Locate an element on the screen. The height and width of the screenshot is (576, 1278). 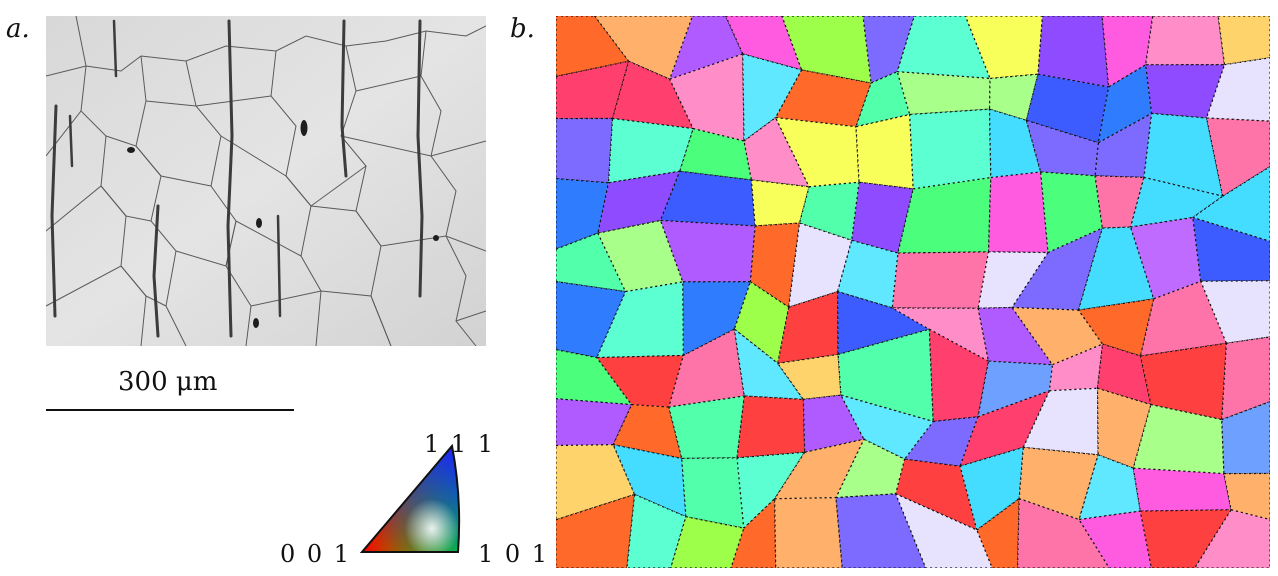
ipf-label-001: 0 0 1 is located at coordinates (315, 554).